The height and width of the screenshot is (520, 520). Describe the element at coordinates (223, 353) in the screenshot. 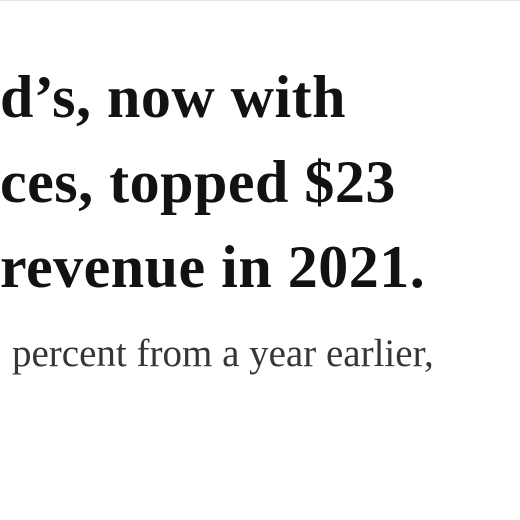

I see `body-text: percent from a year earlier,` at that location.